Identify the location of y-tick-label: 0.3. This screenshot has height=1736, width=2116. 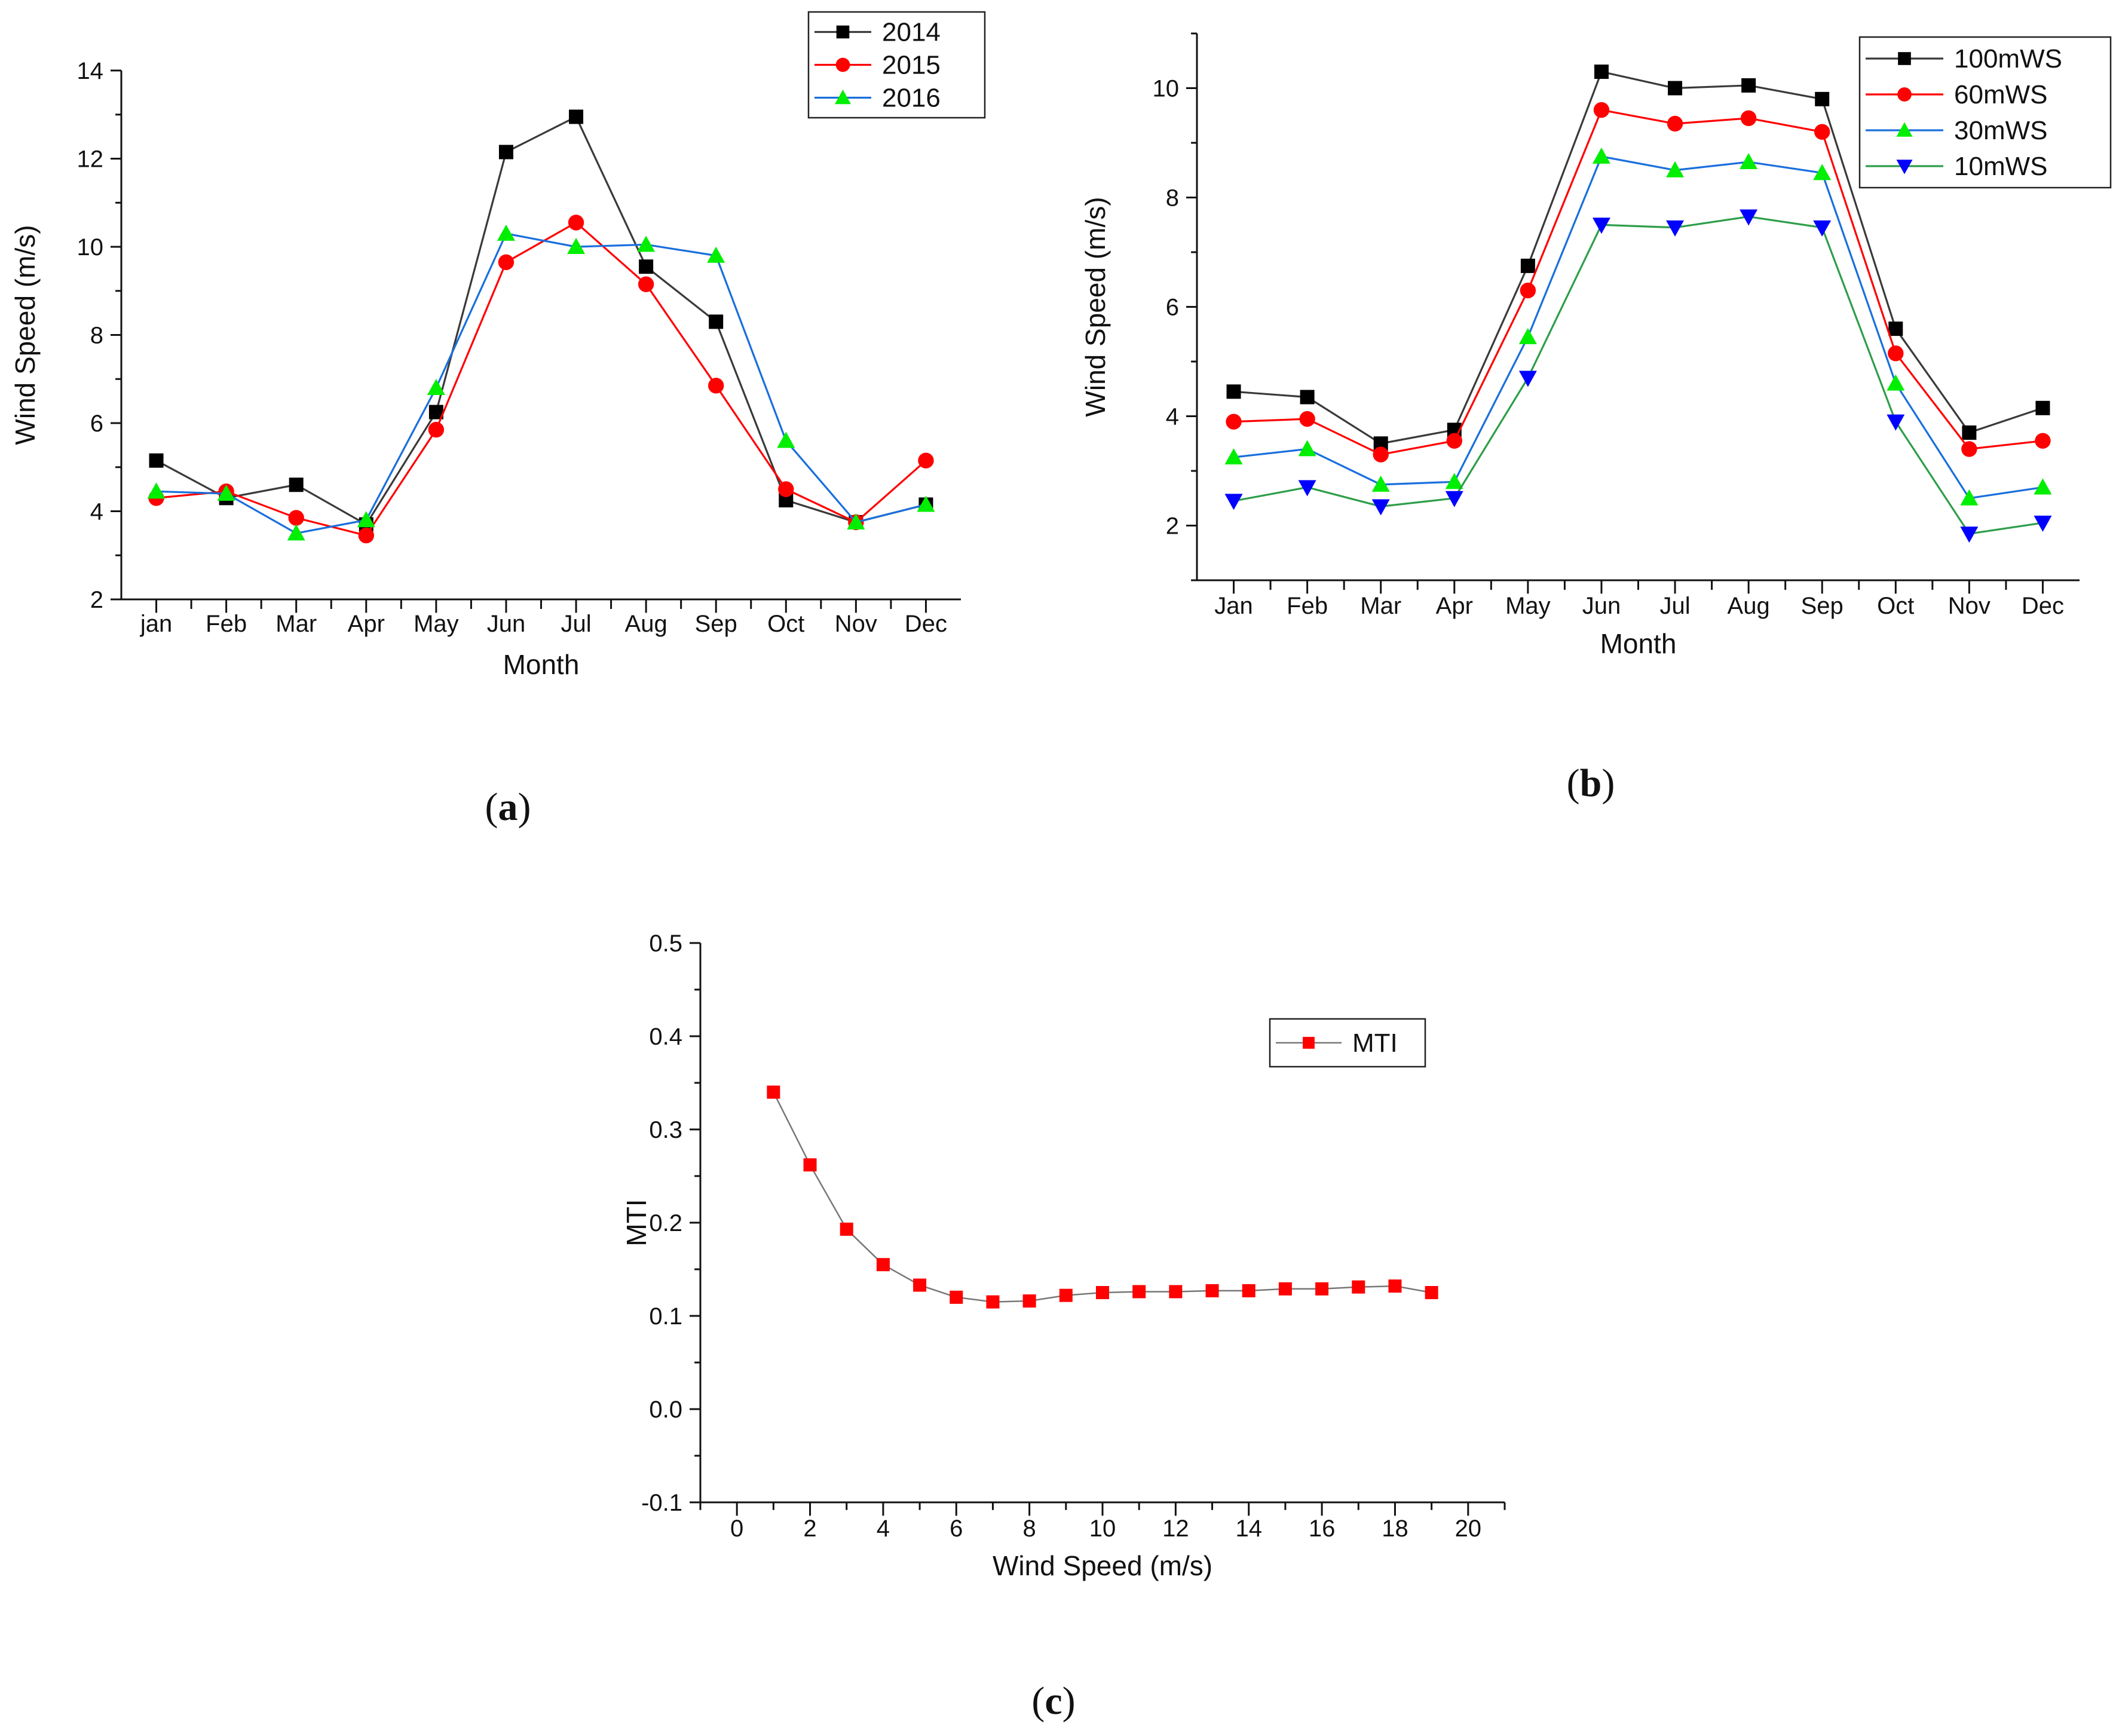
(665, 1130).